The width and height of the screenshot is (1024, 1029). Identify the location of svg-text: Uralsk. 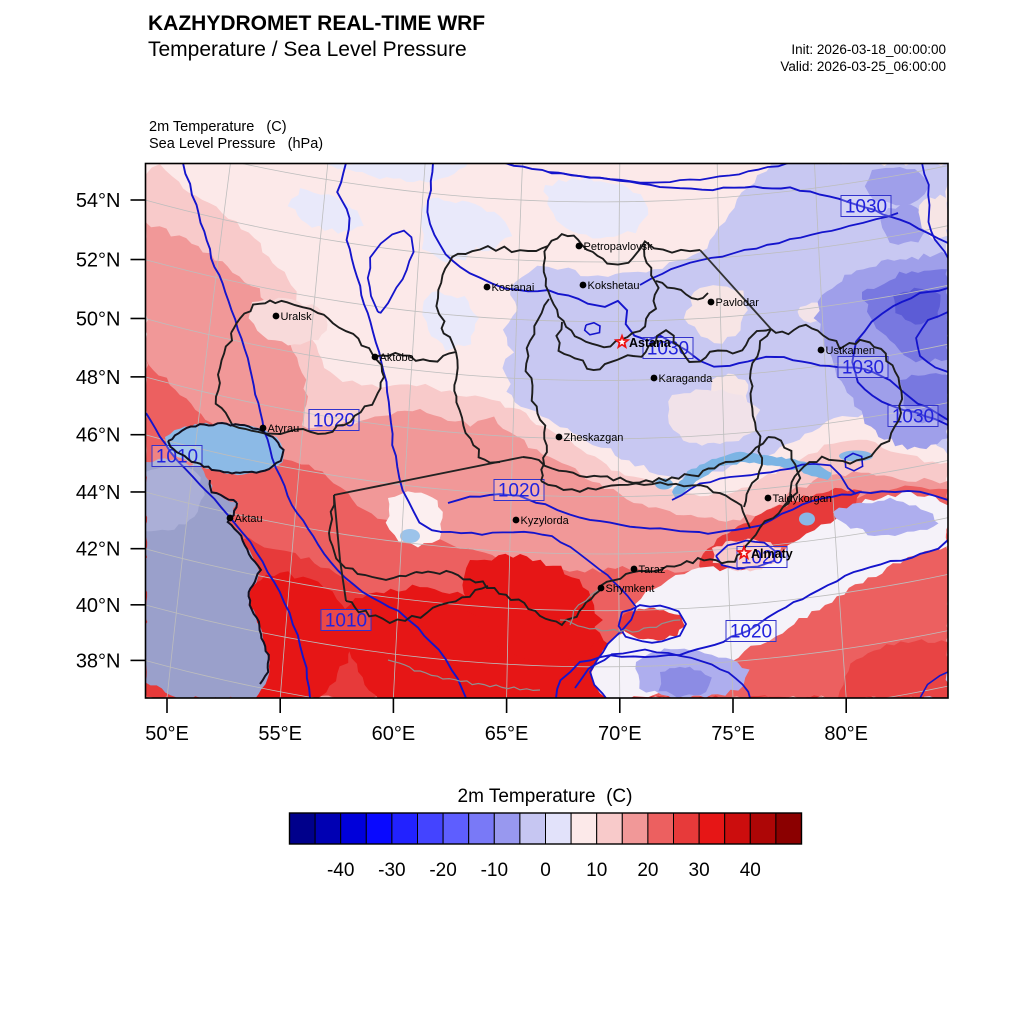
(297, 317).